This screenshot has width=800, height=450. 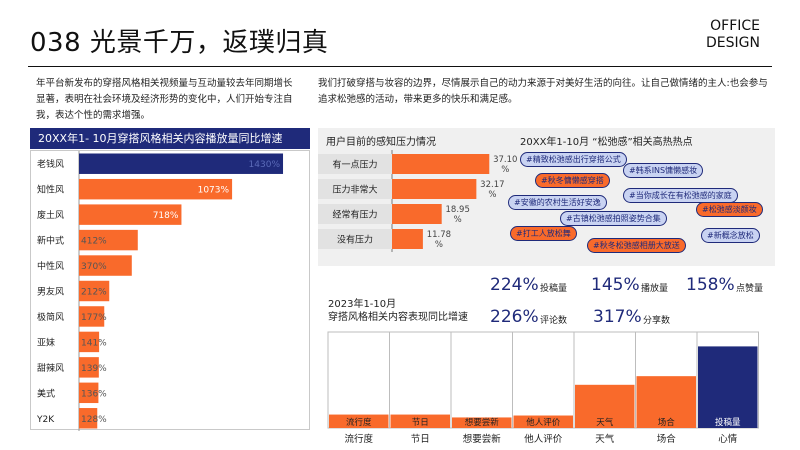 I want to click on pressure-chart-title: 用户目前的感知压力情况, so click(x=381, y=142).